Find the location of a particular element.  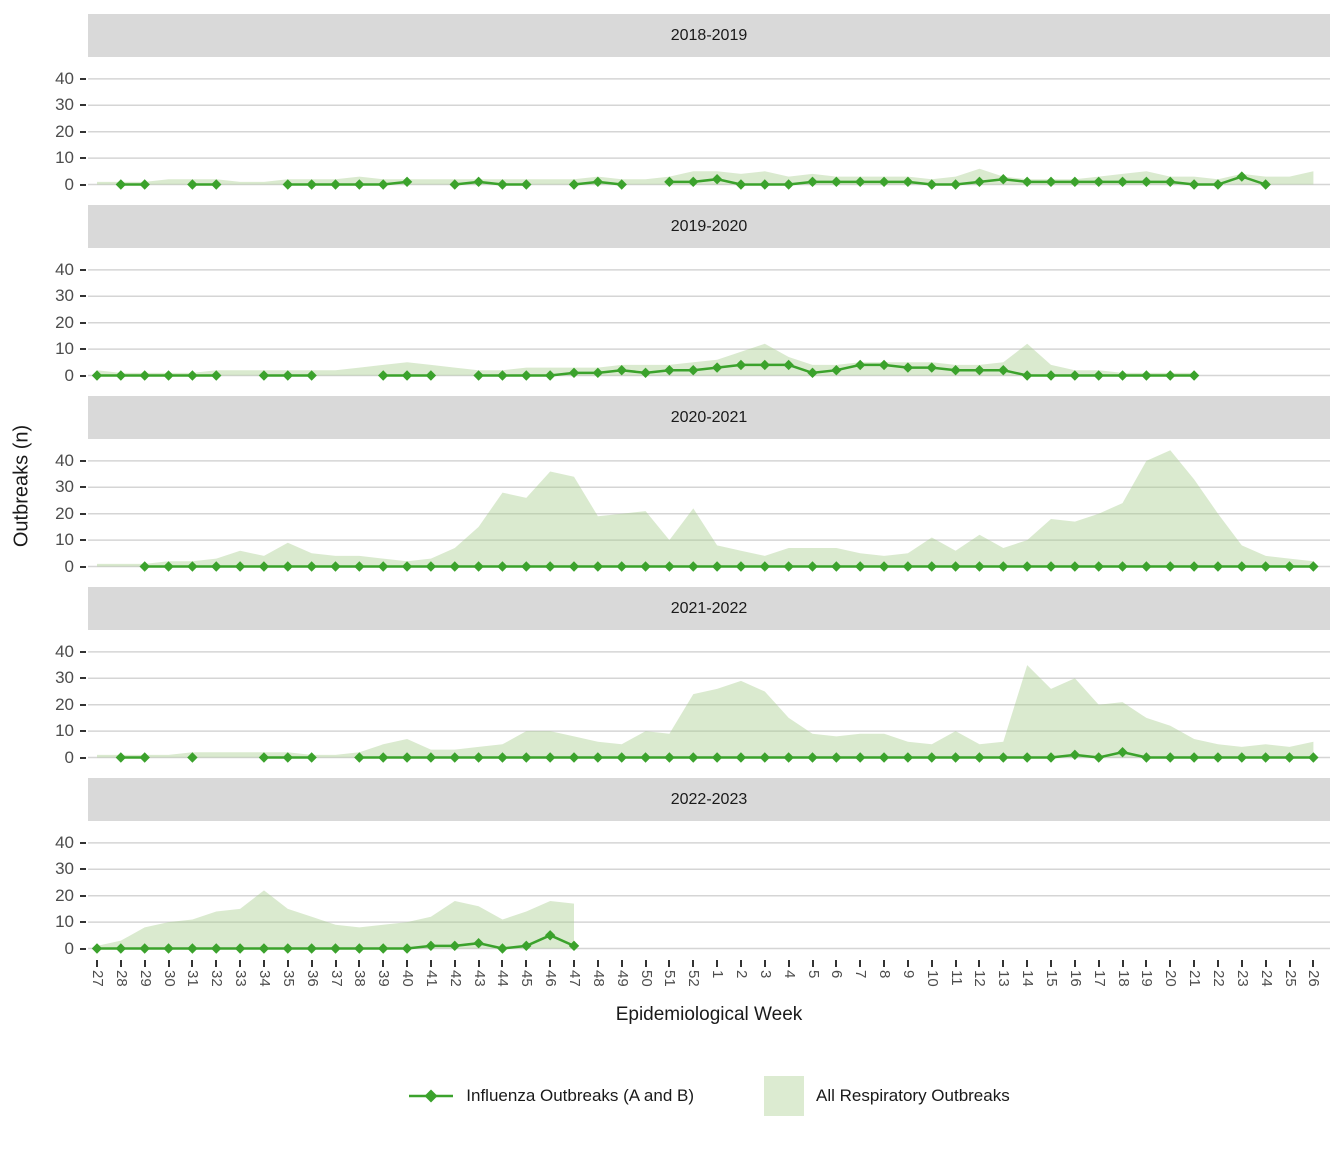

x-tick-label-week-22: 22 is located at coordinates (1218, 978).